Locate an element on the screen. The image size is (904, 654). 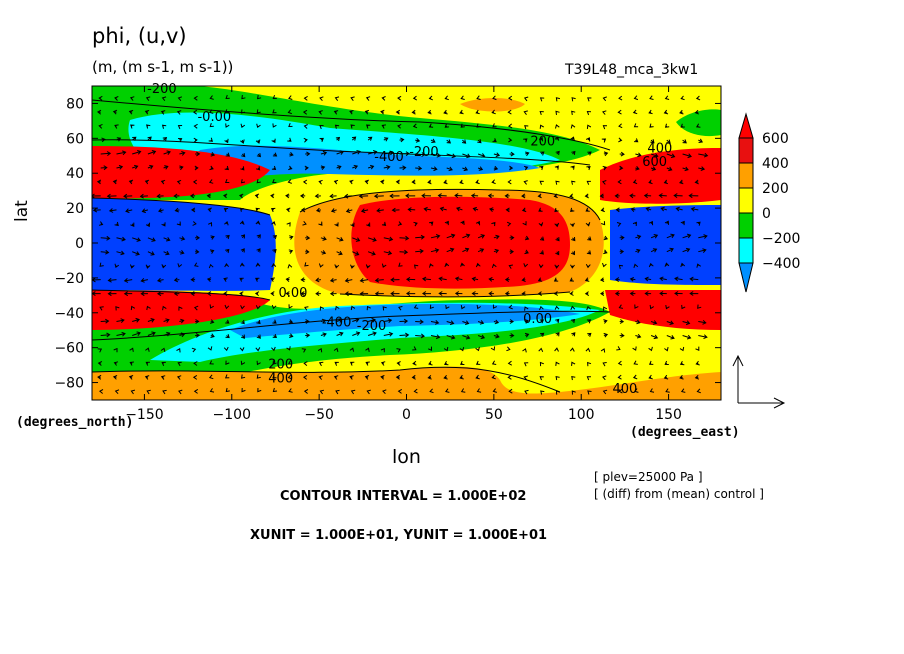
colorbar-segment is located at coordinates (746, 175).